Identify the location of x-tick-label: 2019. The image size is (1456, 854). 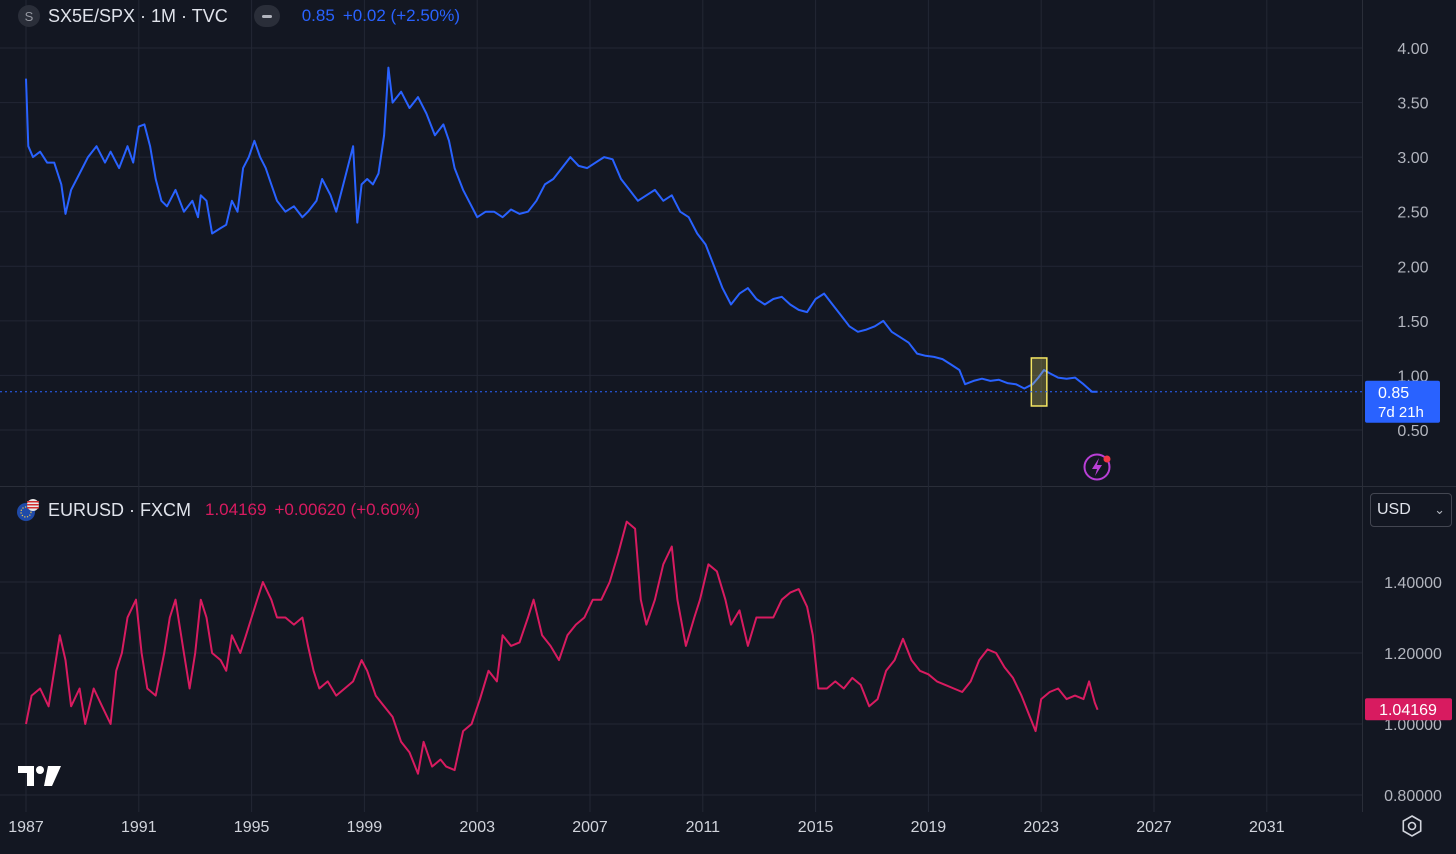
(929, 827).